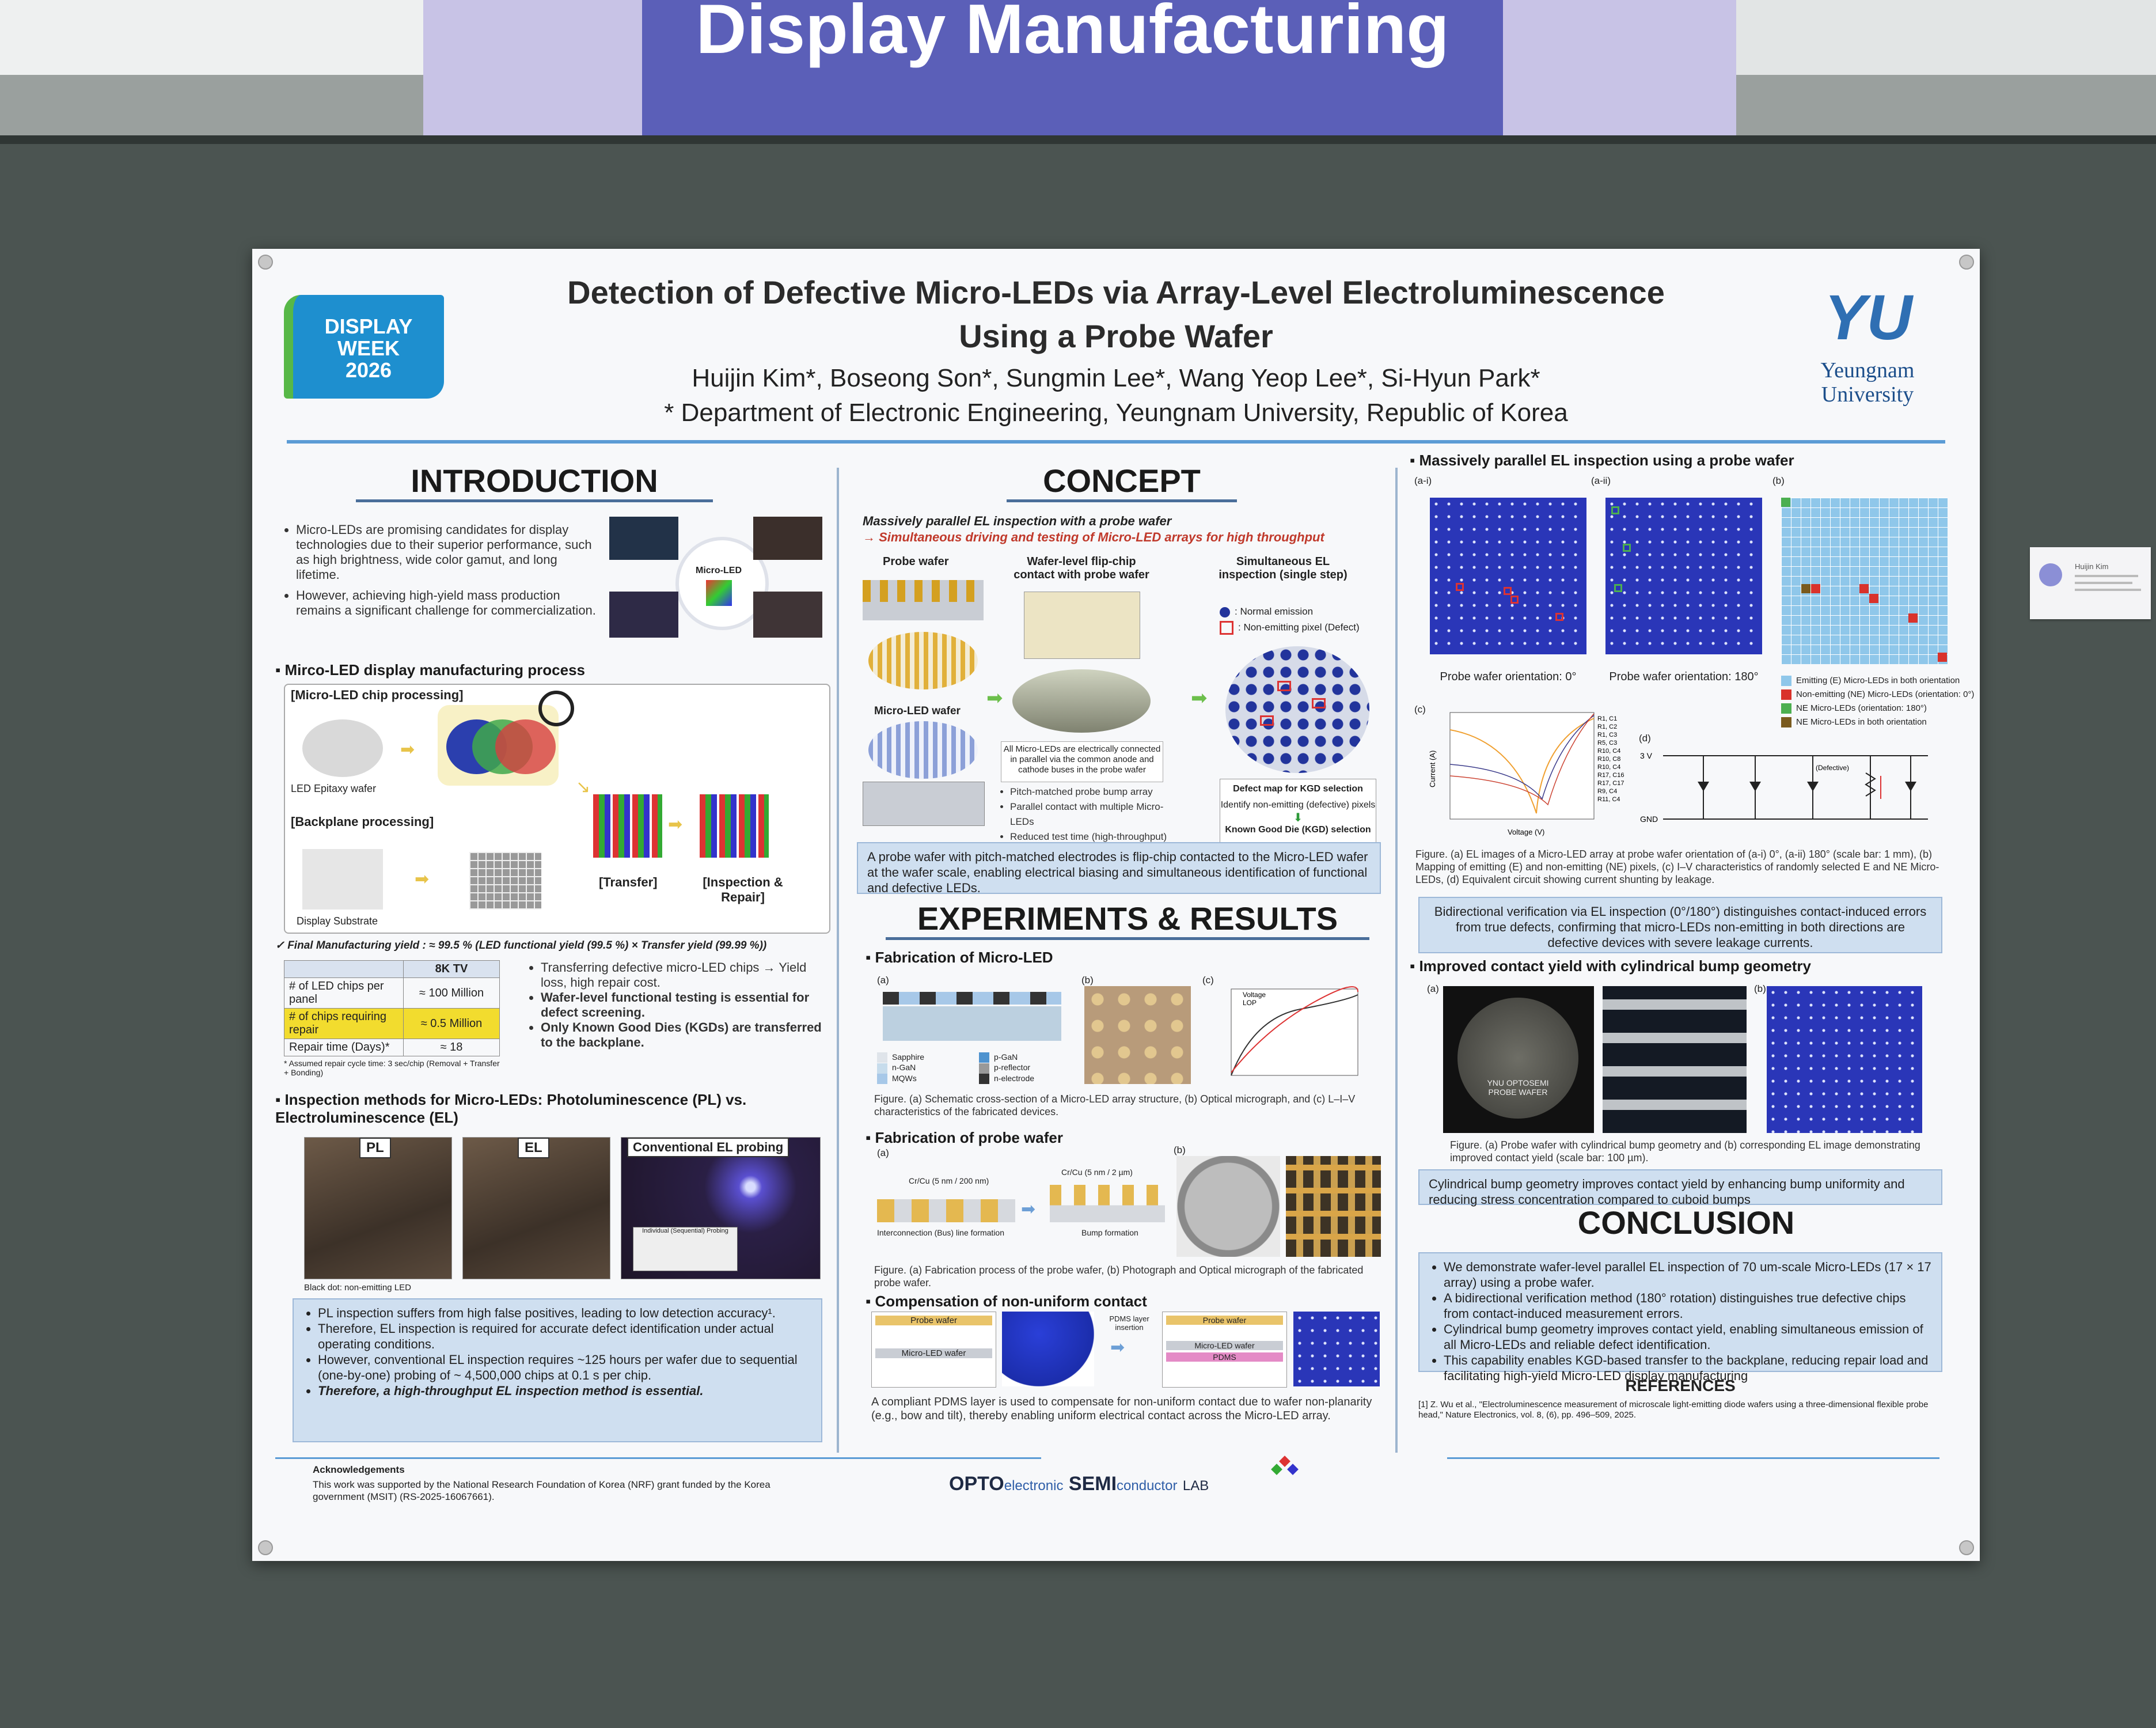 This screenshot has width=2156, height=1728. What do you see at coordinates (1208, 980) in the screenshot?
I see `panel-tag: (c)` at bounding box center [1208, 980].